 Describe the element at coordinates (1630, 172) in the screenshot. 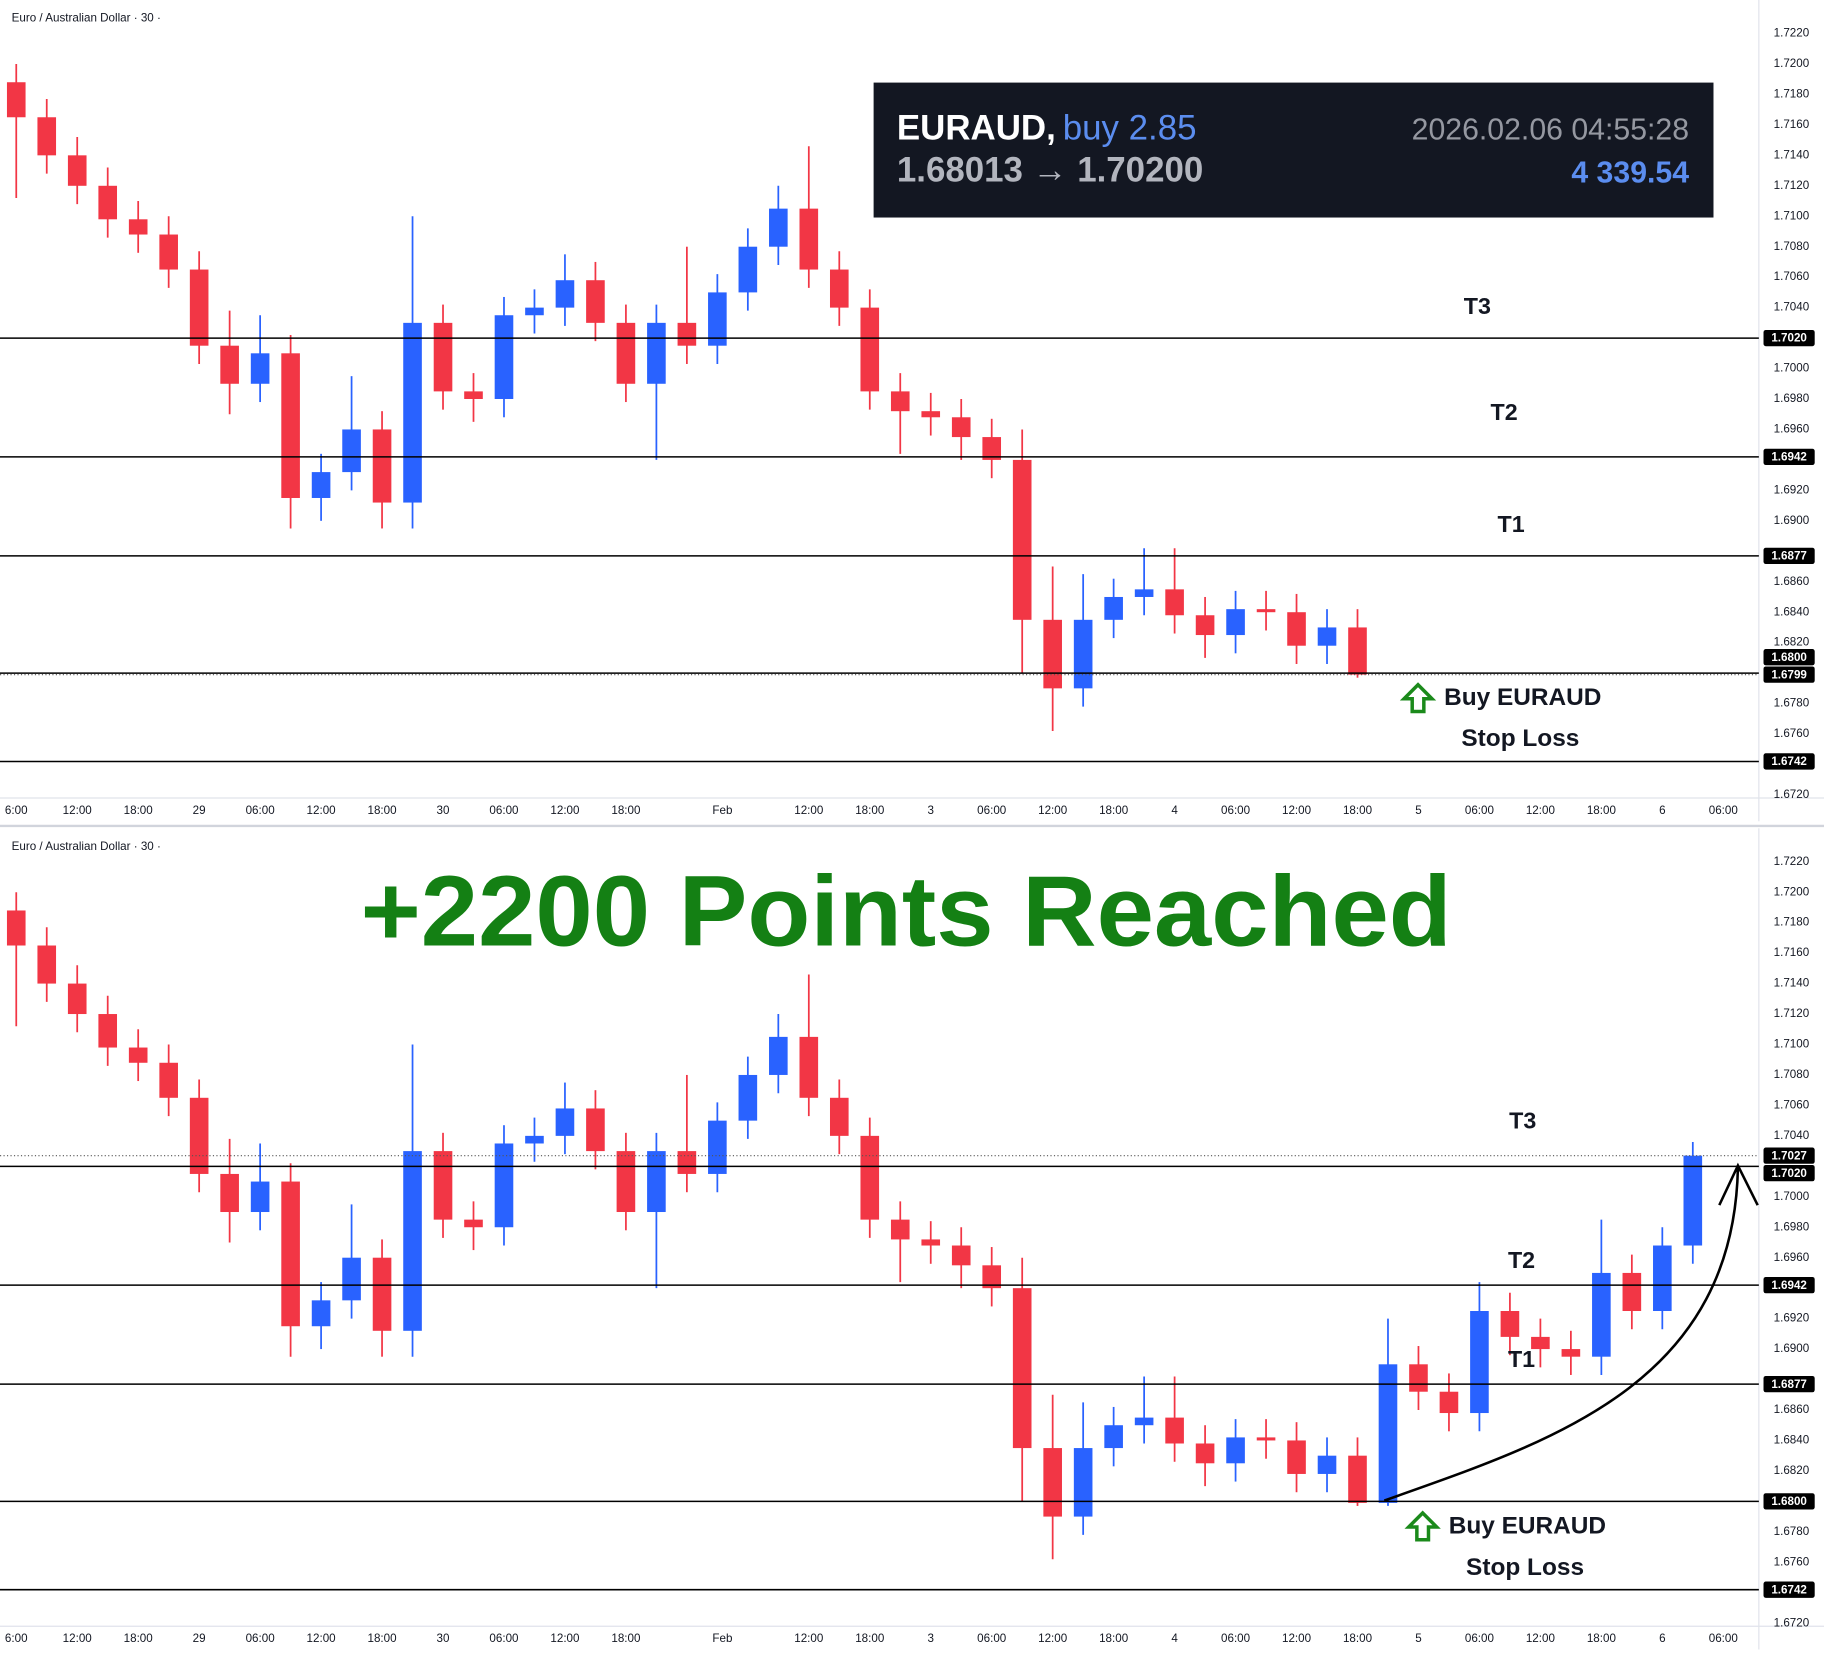

I see `info-profit: 4 339.54` at that location.